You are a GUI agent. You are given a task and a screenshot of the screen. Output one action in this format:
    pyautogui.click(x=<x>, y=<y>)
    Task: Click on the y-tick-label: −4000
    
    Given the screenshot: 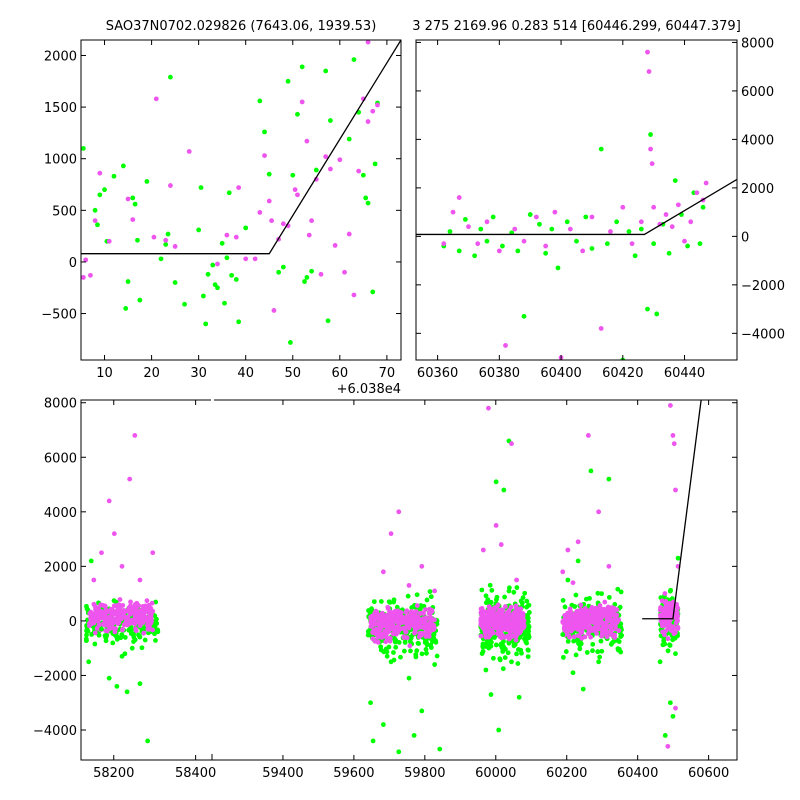 What is the action you would take?
    pyautogui.click(x=763, y=334)
    